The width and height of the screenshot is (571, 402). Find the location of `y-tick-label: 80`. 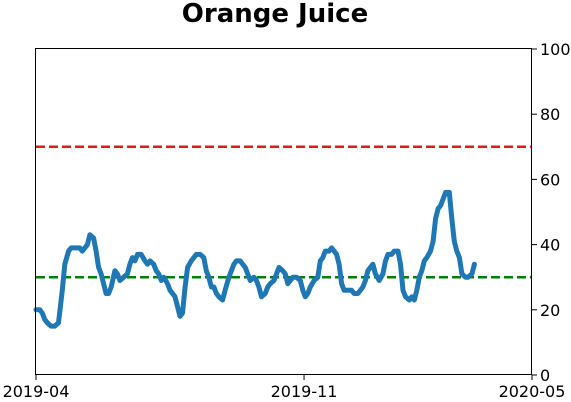

y-tick-label: 80 is located at coordinates (550, 114).